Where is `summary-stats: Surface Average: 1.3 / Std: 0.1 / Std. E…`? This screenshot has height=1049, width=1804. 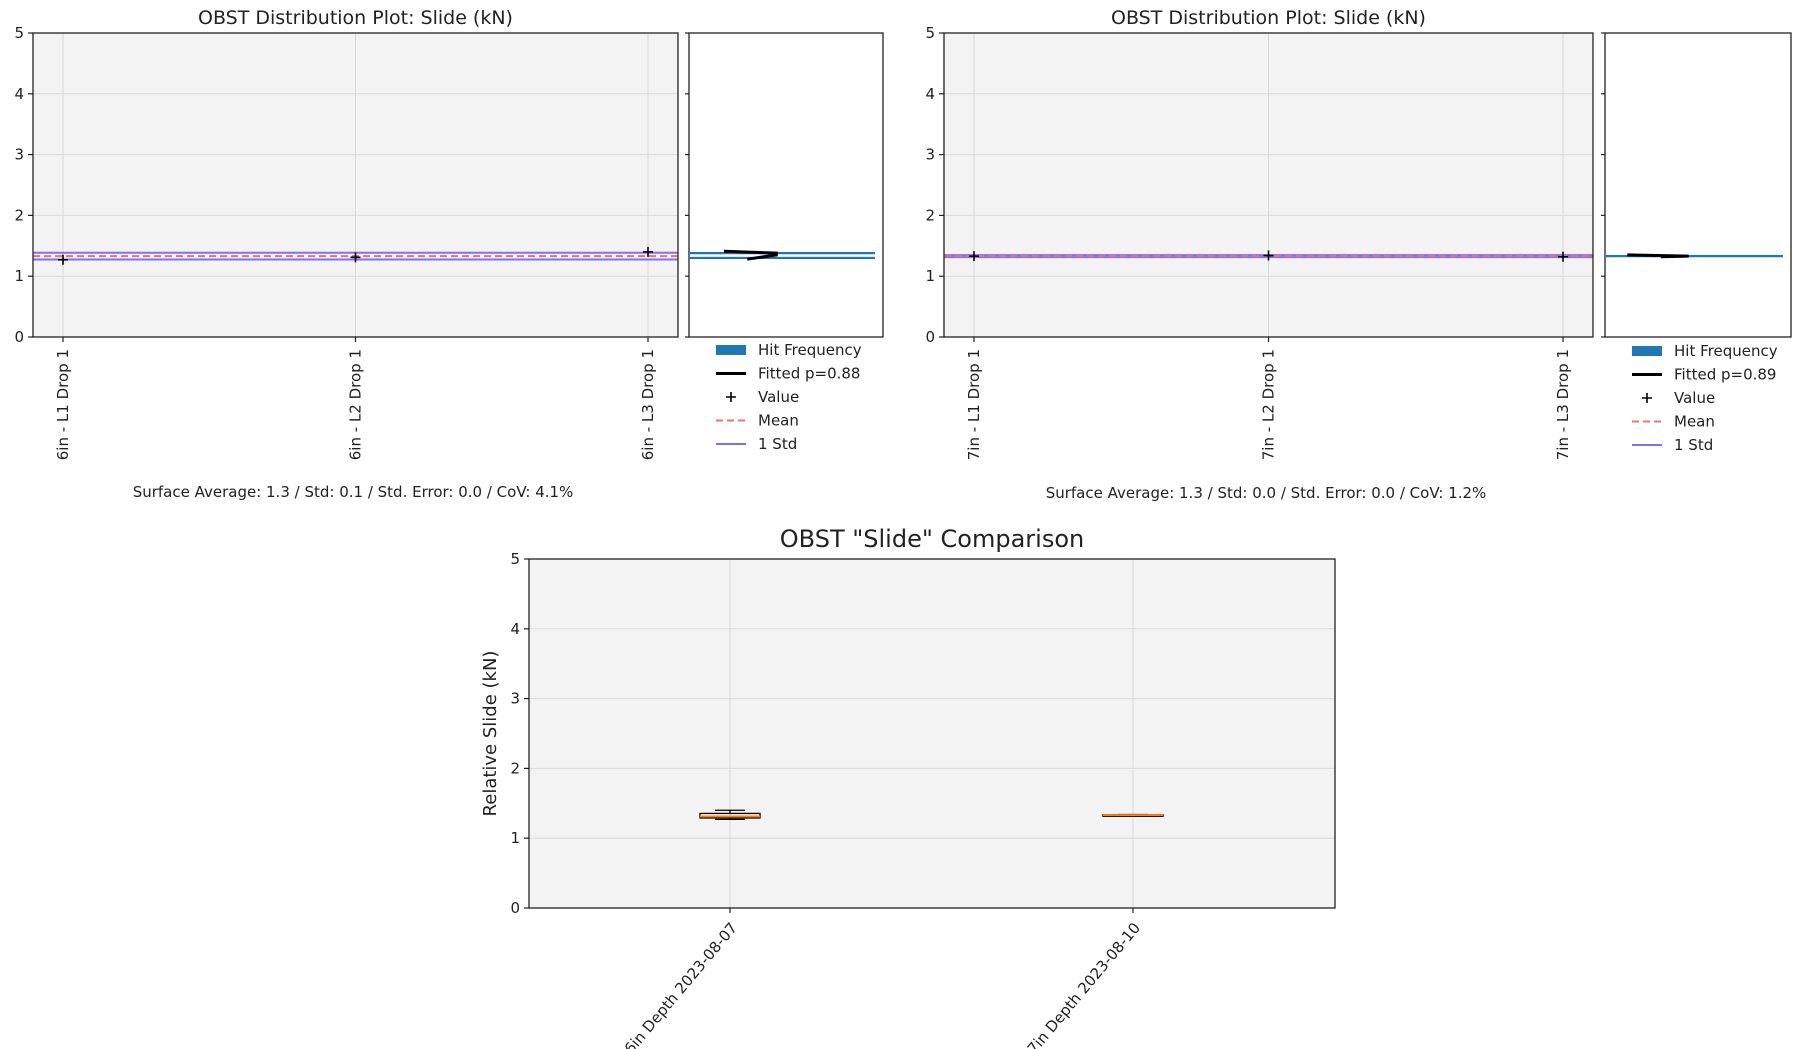
summary-stats: Surface Average: 1.3 / Std: 0.1 / Std. E… is located at coordinates (353, 492).